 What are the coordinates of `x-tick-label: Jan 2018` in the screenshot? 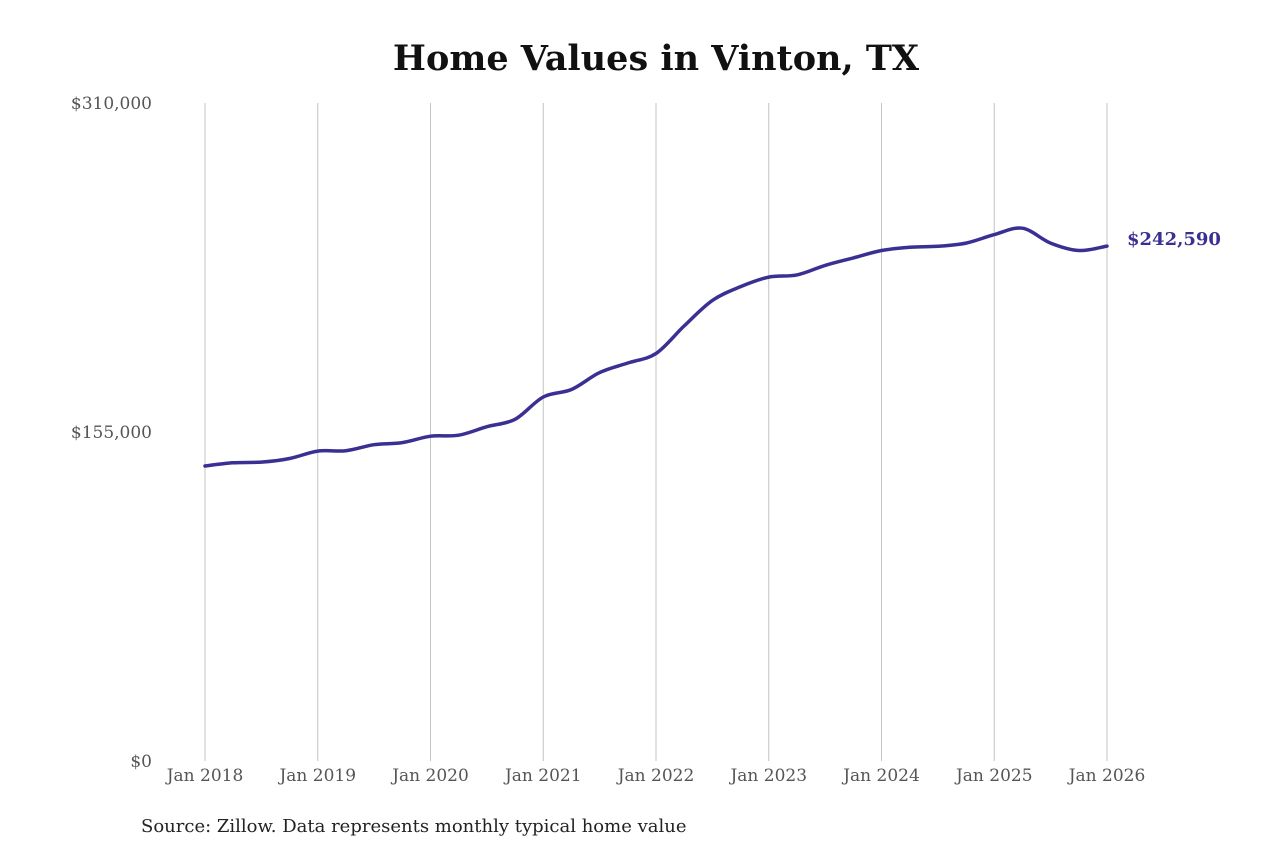 It's located at (204, 776).